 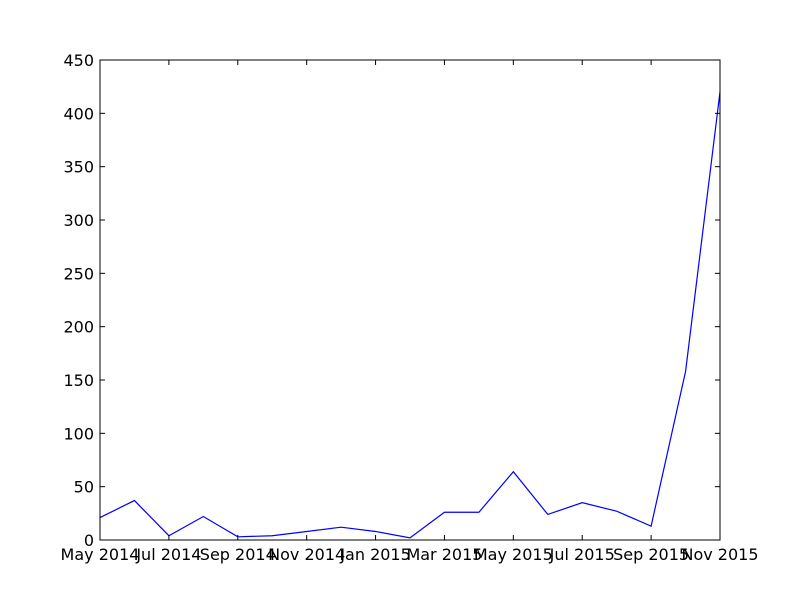 I want to click on x-tick-label: Mar 2015, so click(x=444, y=554).